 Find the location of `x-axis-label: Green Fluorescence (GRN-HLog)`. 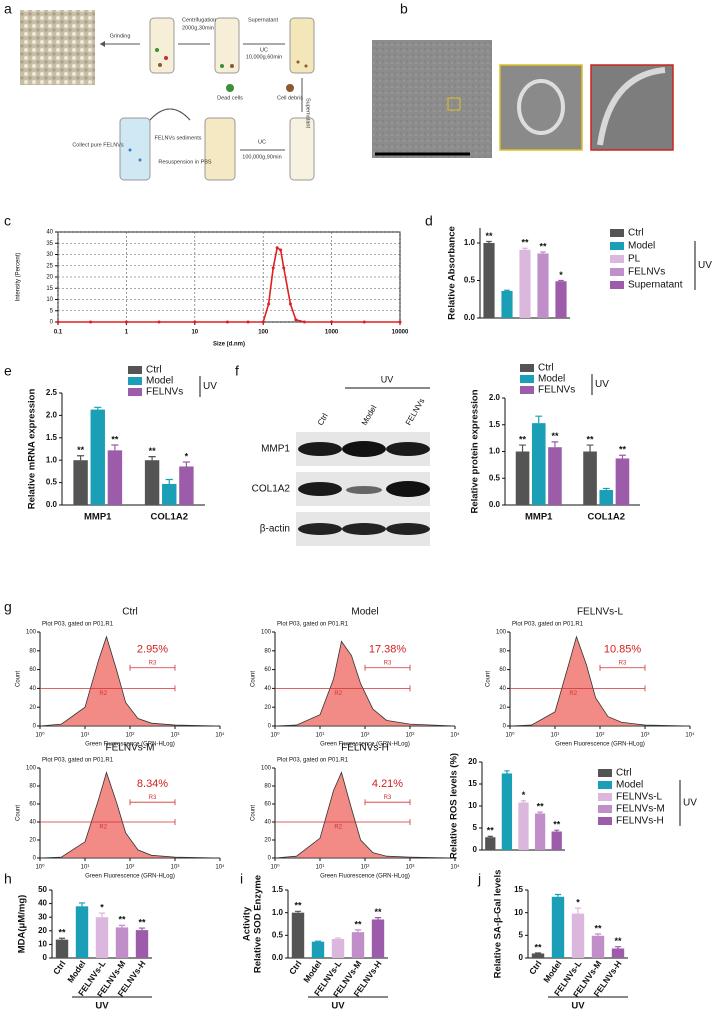

x-axis-label: Green Fluorescence (GRN-HLog) is located at coordinates (365, 877).